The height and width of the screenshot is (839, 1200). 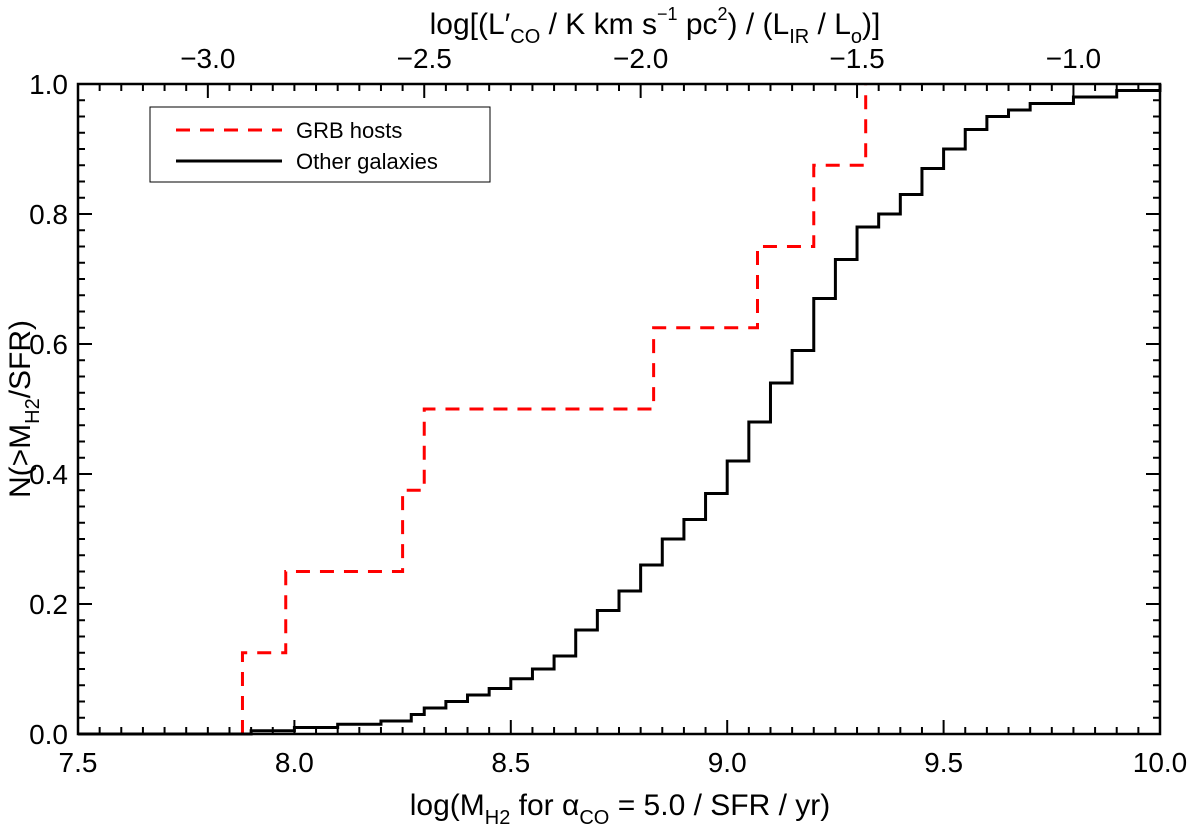 I want to click on top-tick-label: −2.5, so click(x=424, y=58).